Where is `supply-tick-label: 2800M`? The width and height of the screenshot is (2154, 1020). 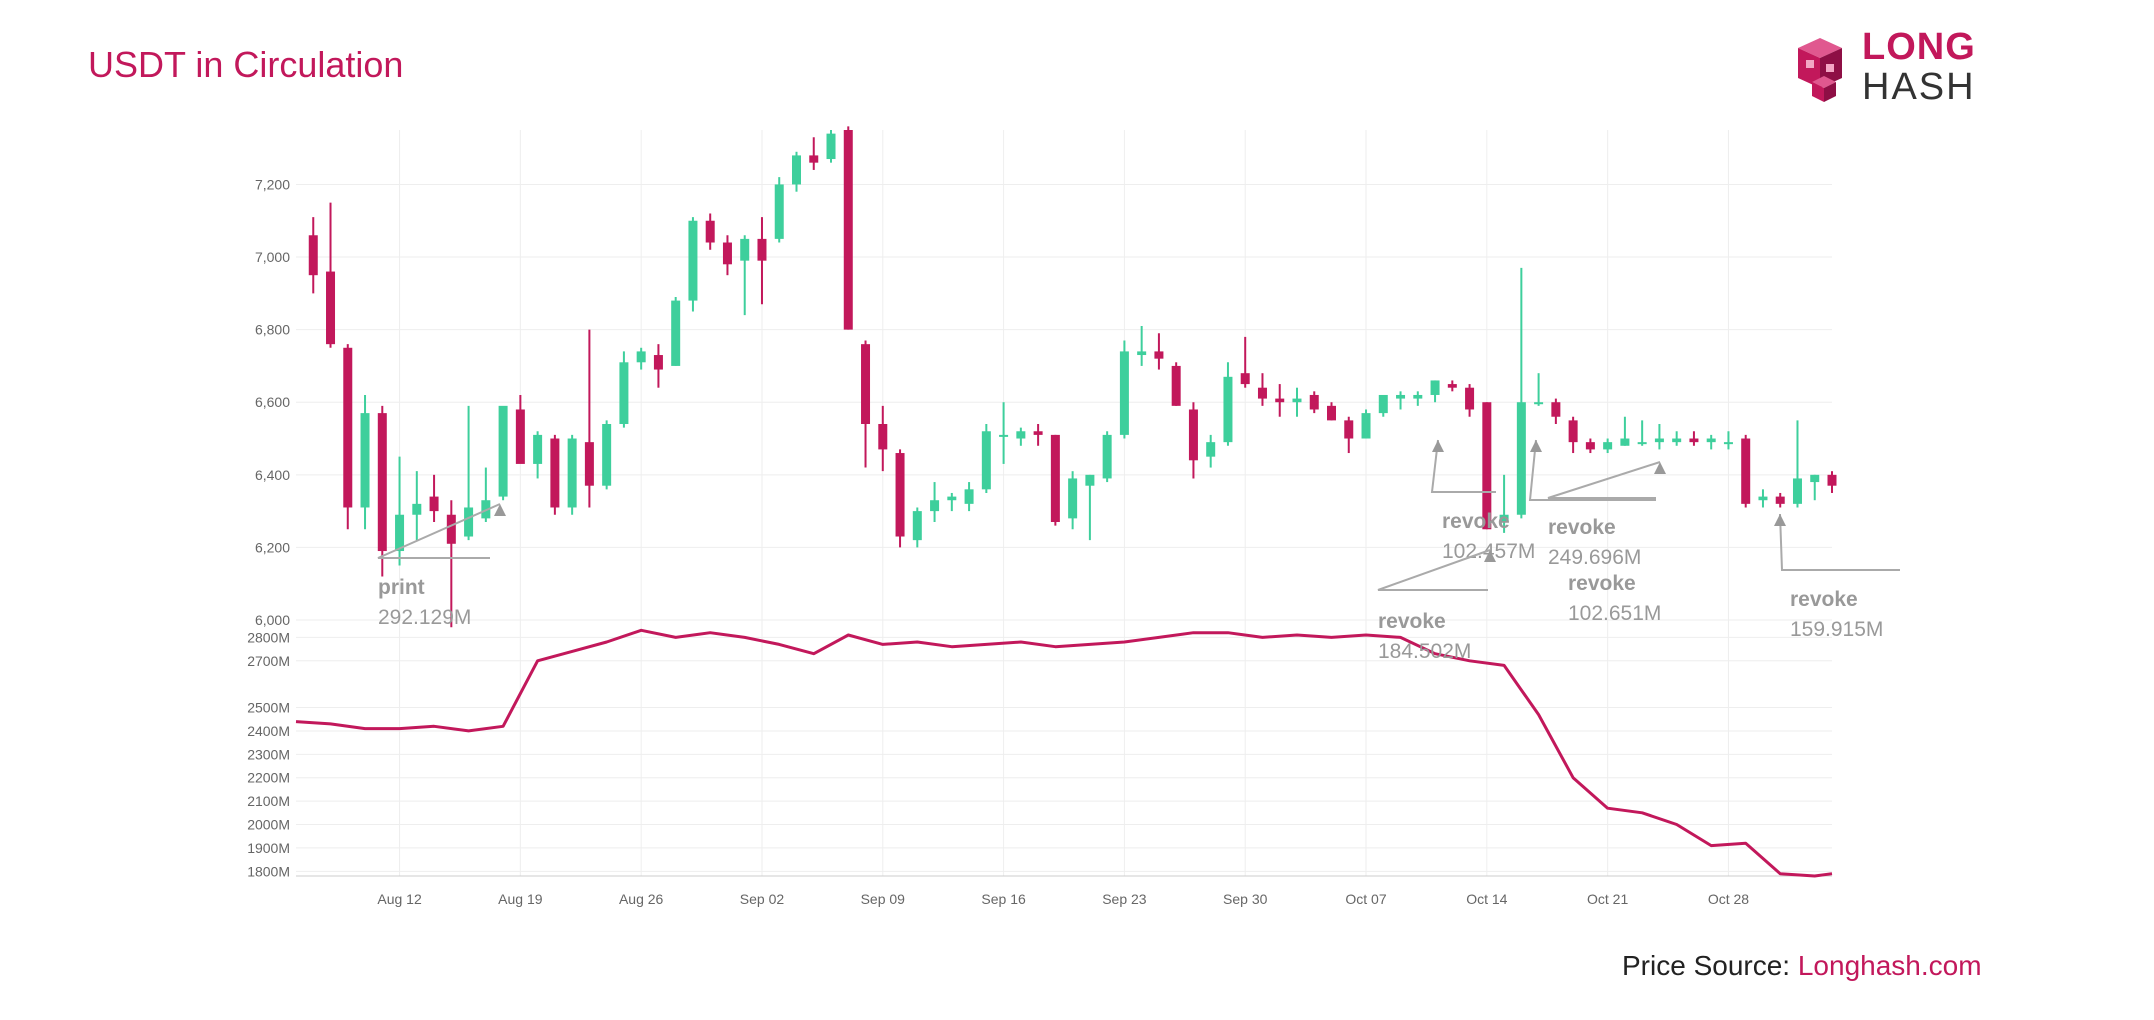 supply-tick-label: 2800M is located at coordinates (268, 637).